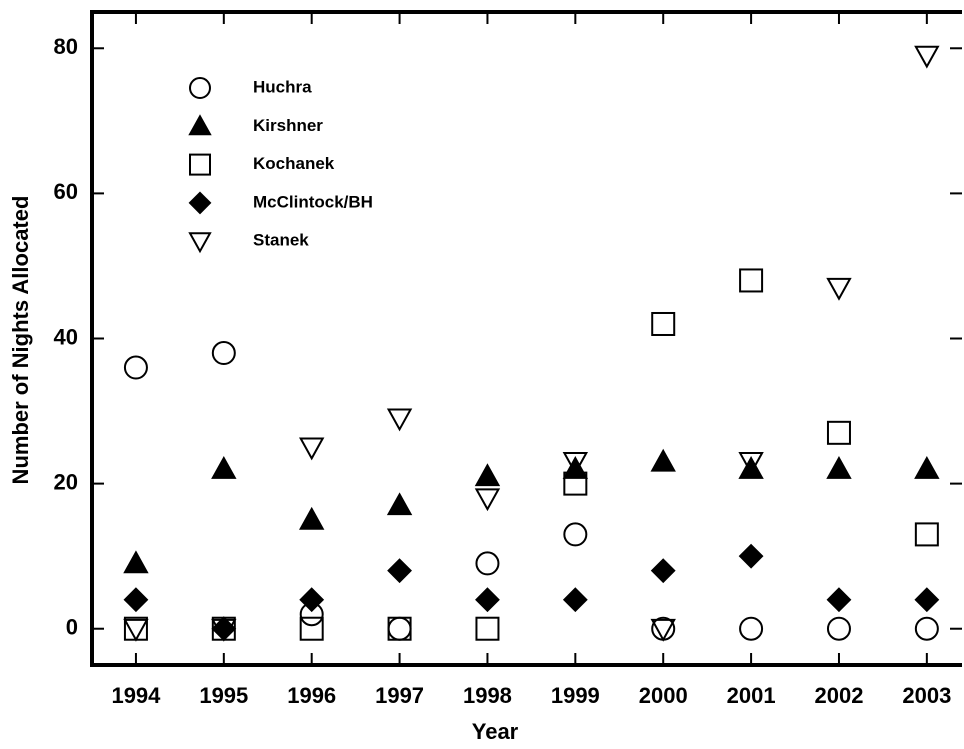 This screenshot has width=964, height=749. What do you see at coordinates (663, 695) in the screenshot?
I see `x-tick-label: 2000` at bounding box center [663, 695].